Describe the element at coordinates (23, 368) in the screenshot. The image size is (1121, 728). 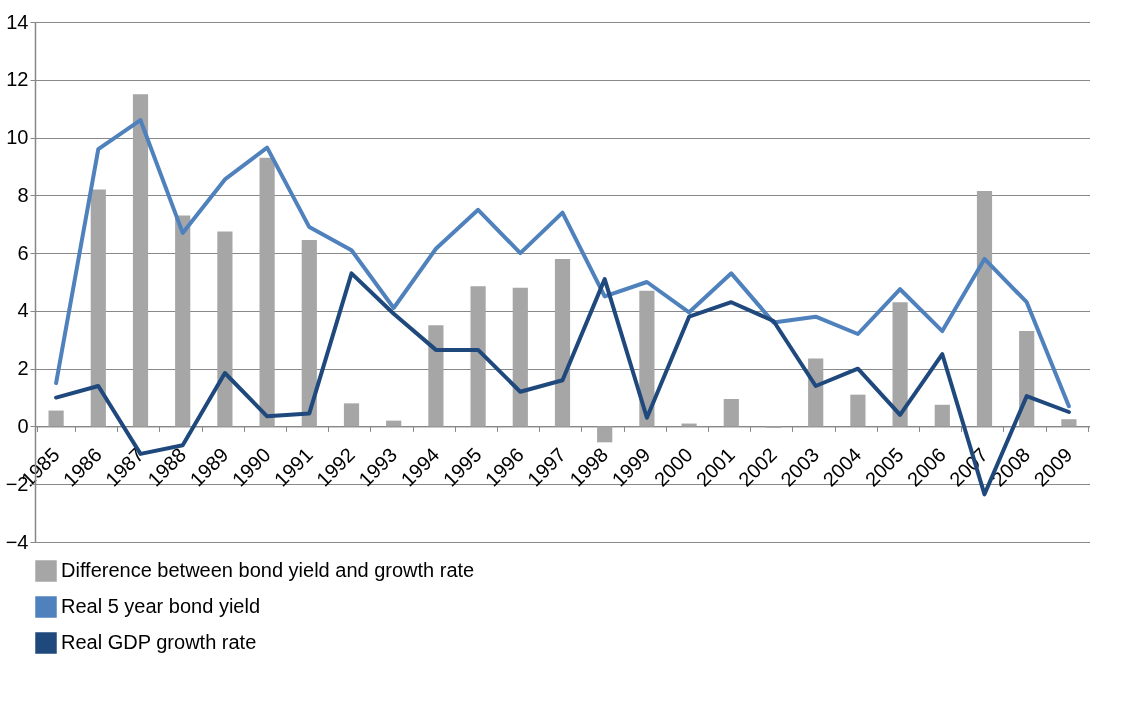
I see `y-tick-label: 2` at that location.